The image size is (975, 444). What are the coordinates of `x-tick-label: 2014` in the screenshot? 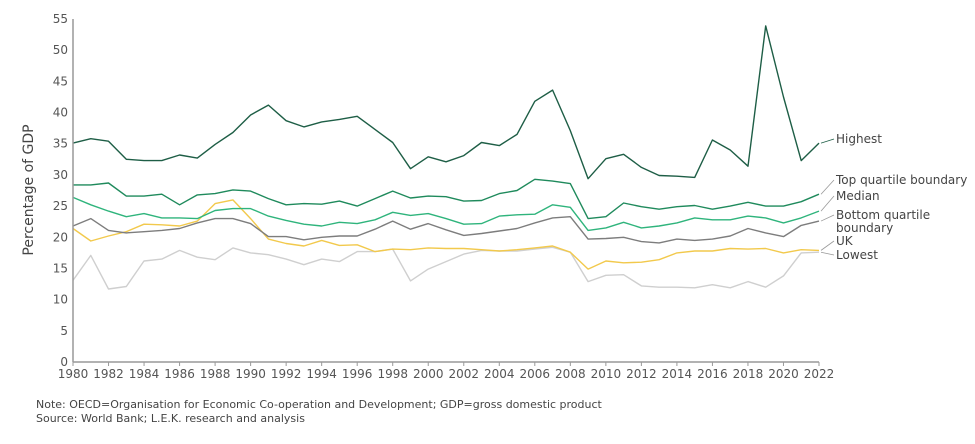 It's located at (677, 374).